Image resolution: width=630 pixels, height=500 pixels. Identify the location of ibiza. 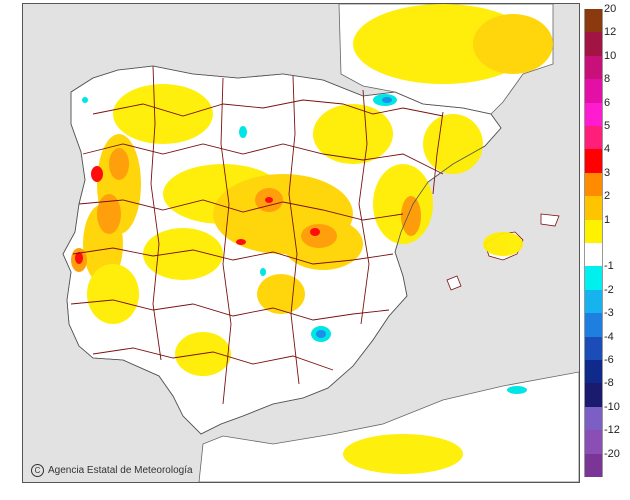
(454, 283).